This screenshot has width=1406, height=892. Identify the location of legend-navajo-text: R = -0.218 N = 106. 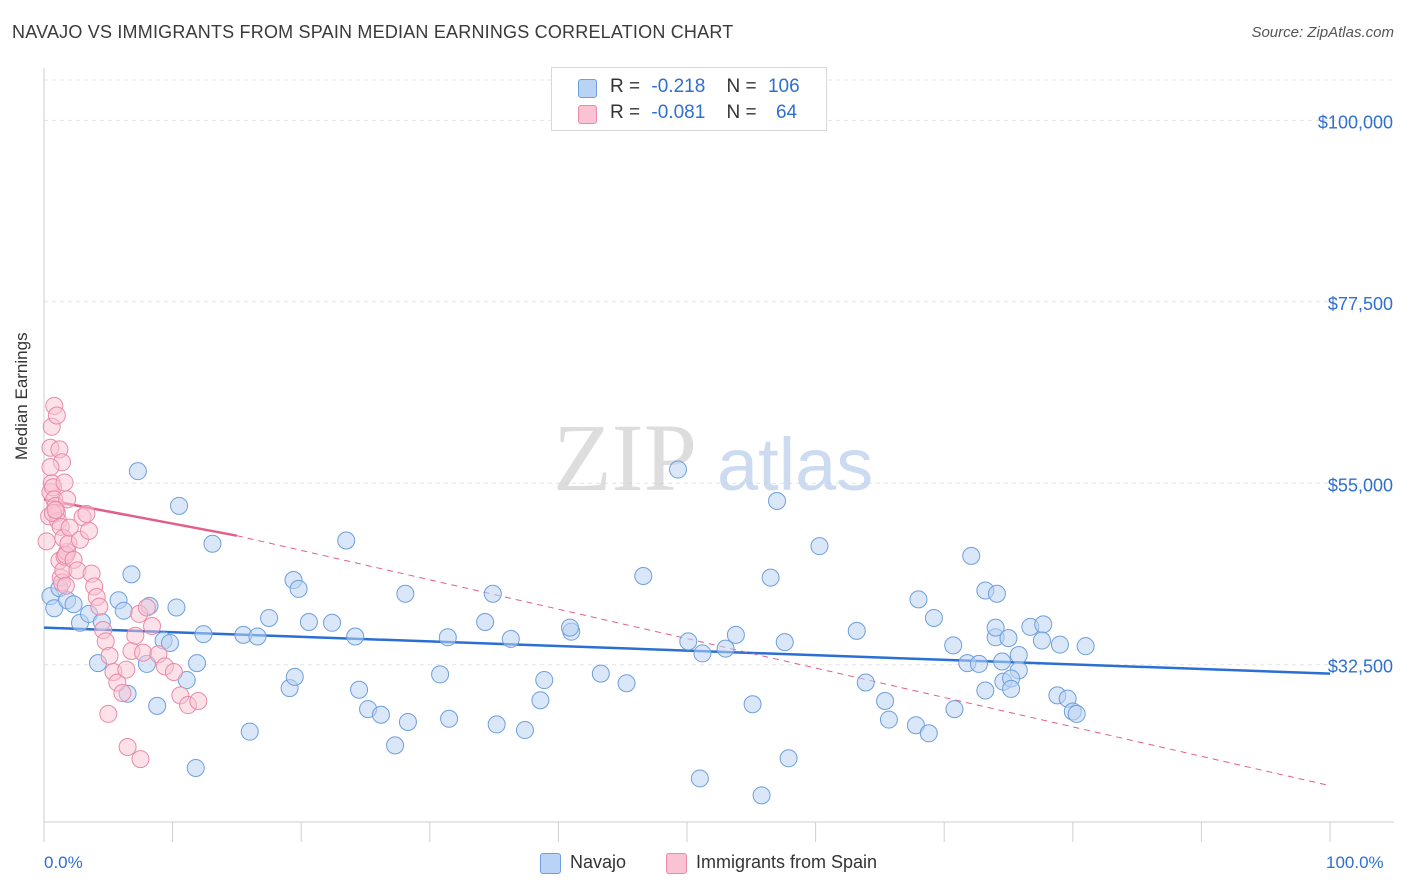
(705, 87).